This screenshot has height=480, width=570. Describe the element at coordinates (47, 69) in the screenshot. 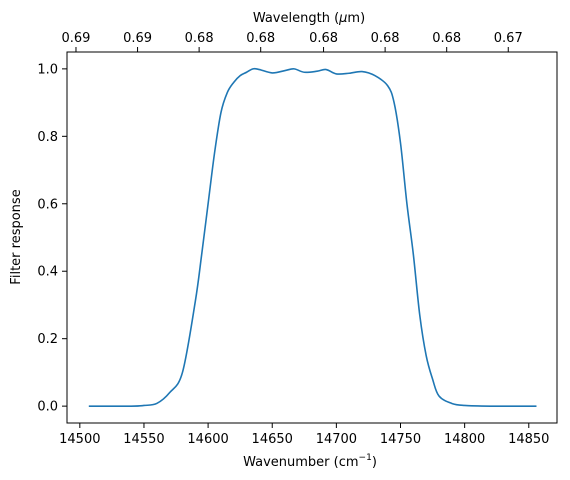

I see `y-tick-label: 1.0` at that location.